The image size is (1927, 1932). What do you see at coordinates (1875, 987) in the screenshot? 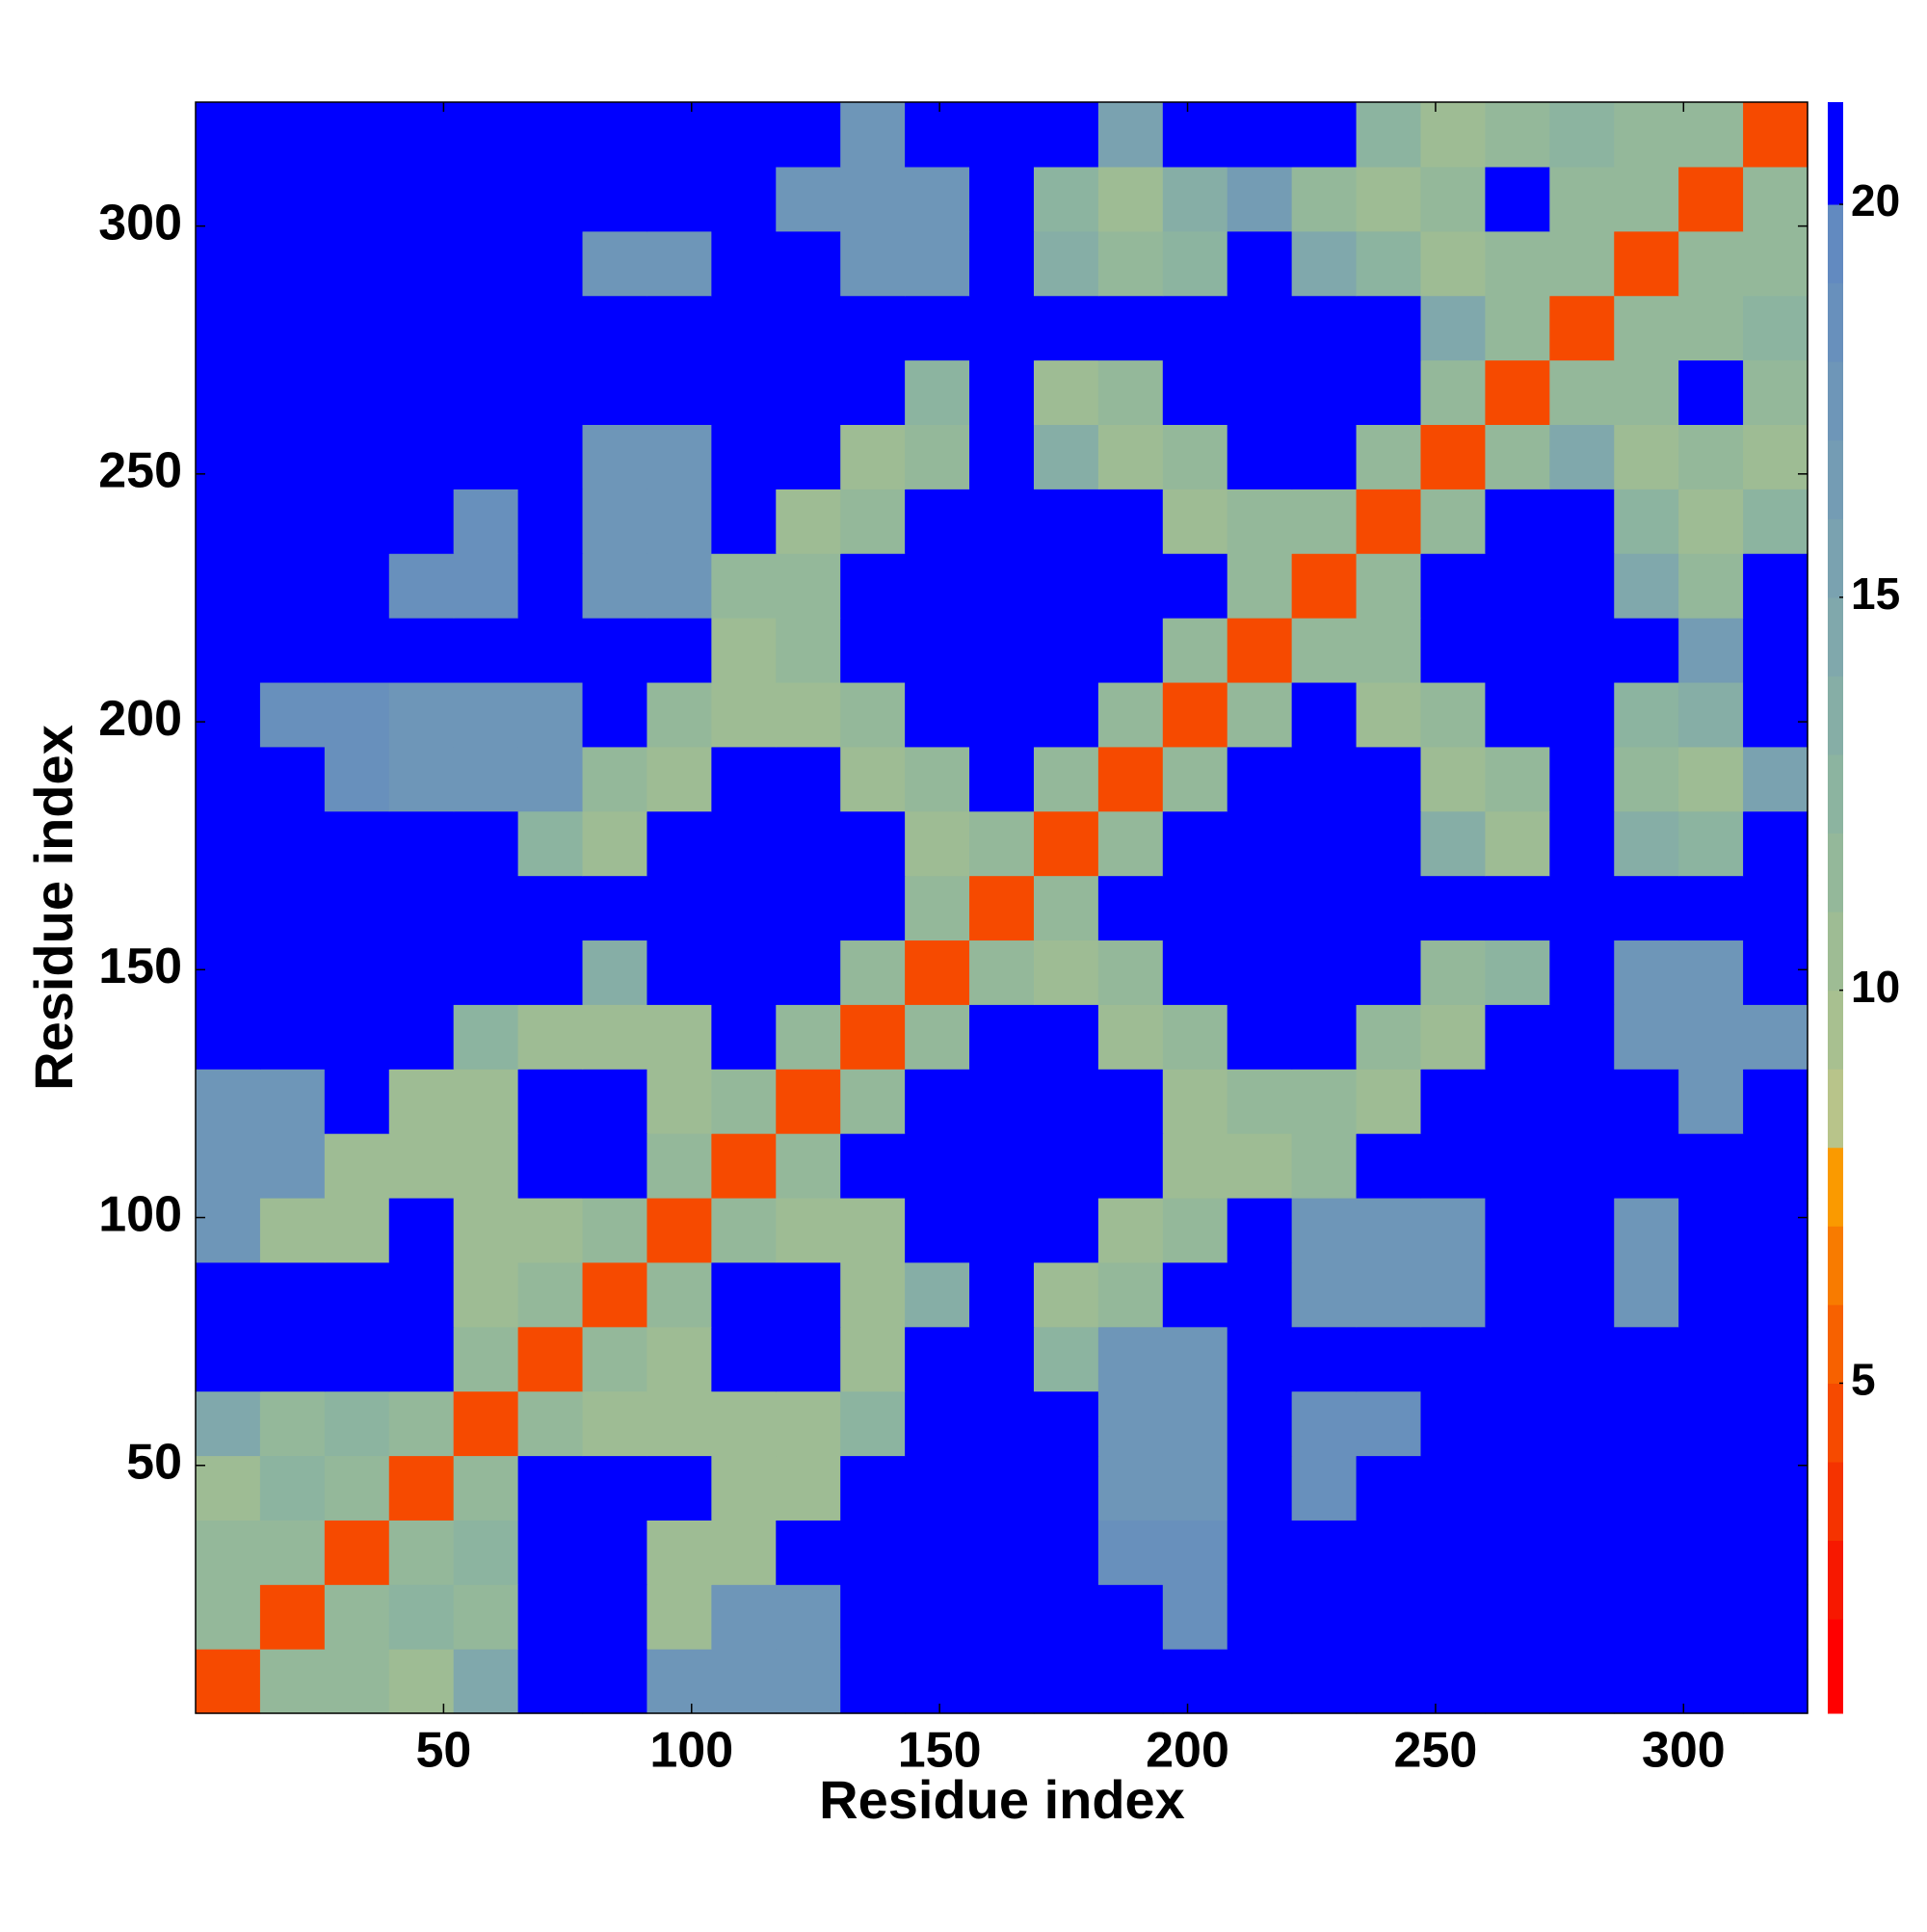
I see `colorbar-tick-label: 10` at bounding box center [1875, 987].